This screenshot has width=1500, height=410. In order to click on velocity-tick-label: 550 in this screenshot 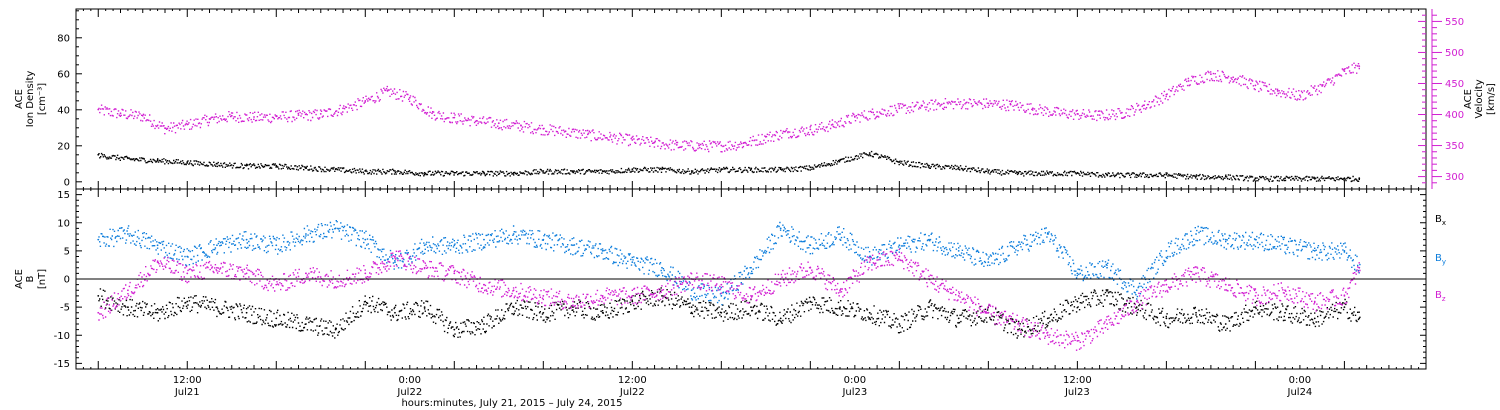, I will do `click(1454, 22)`.